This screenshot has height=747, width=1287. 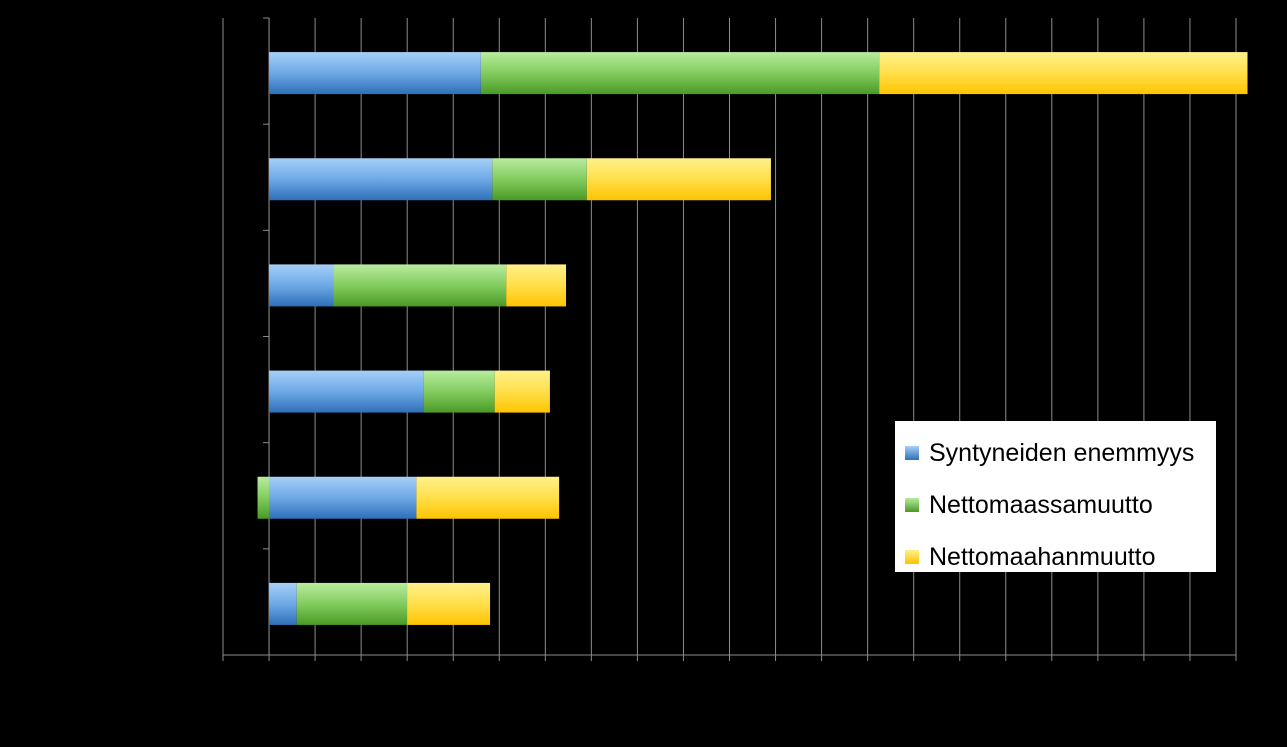 I want to click on legend-swatch-nettomaahanmuutto, so click(x=912, y=557).